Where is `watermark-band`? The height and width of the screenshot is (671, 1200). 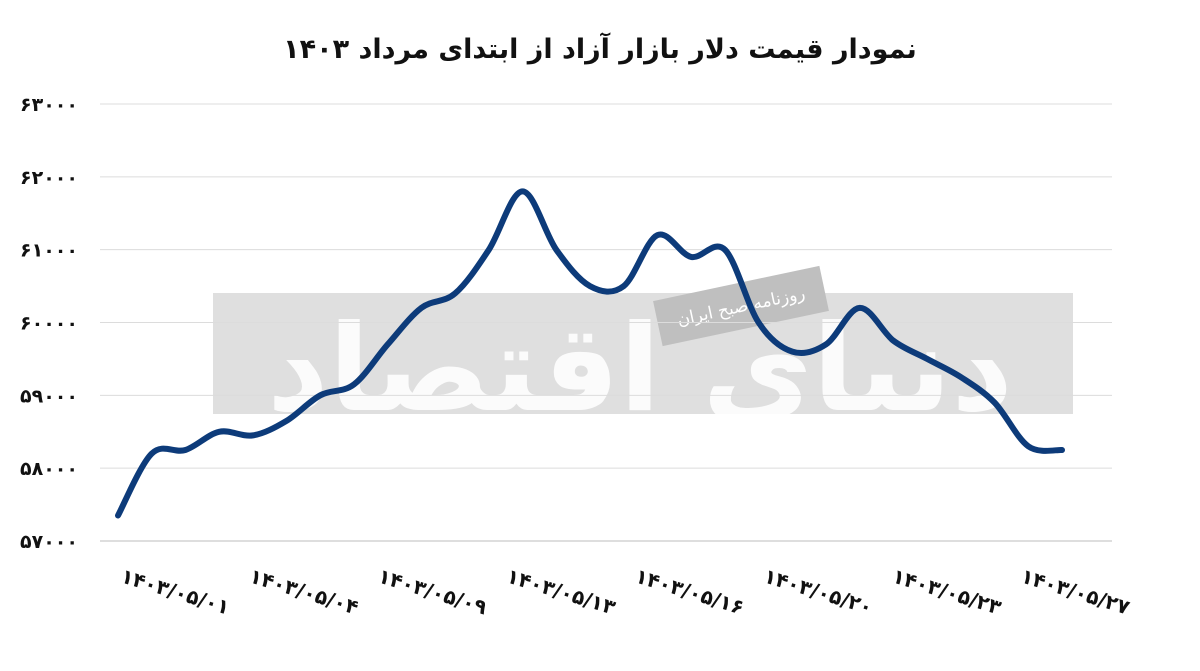 watermark-band is located at coordinates (643, 353).